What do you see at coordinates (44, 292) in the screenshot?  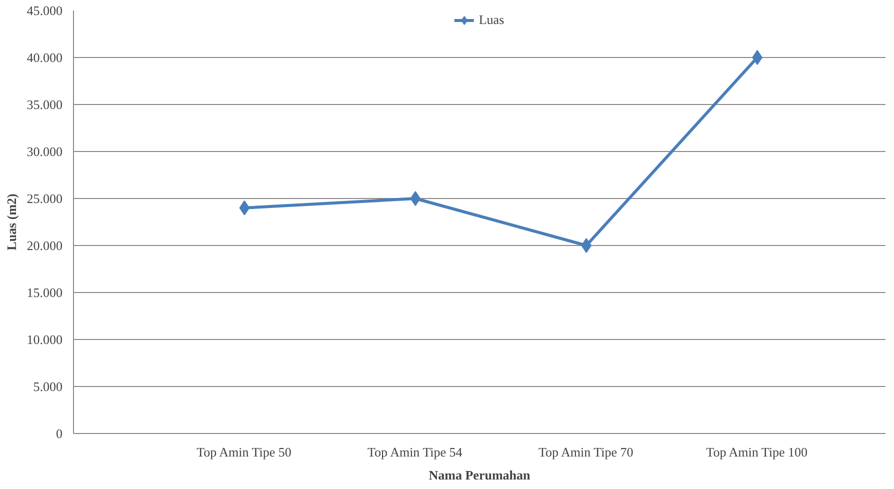 I see `y-tick-label: 15.000` at bounding box center [44, 292].